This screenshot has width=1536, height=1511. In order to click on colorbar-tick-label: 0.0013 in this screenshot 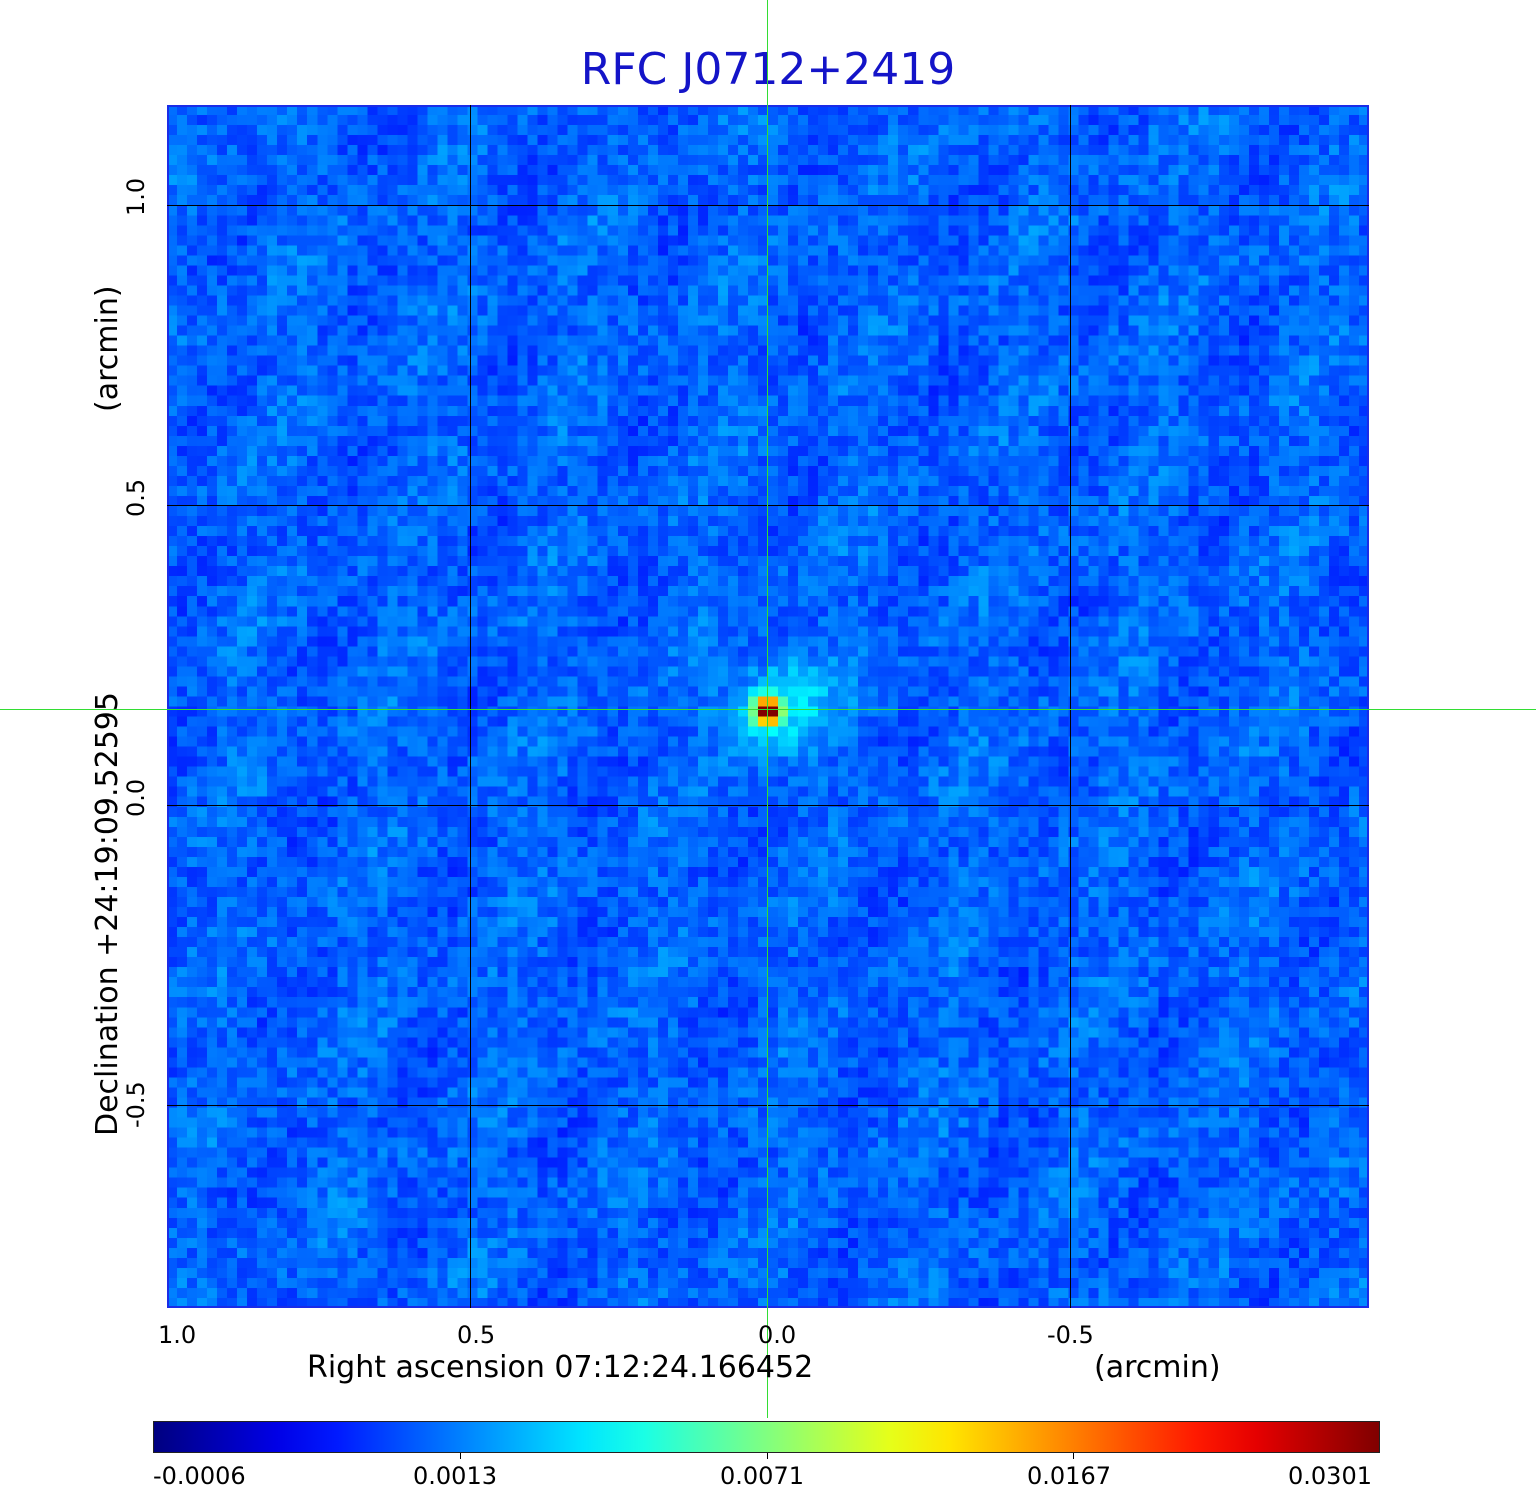, I will do `click(455, 1476)`.